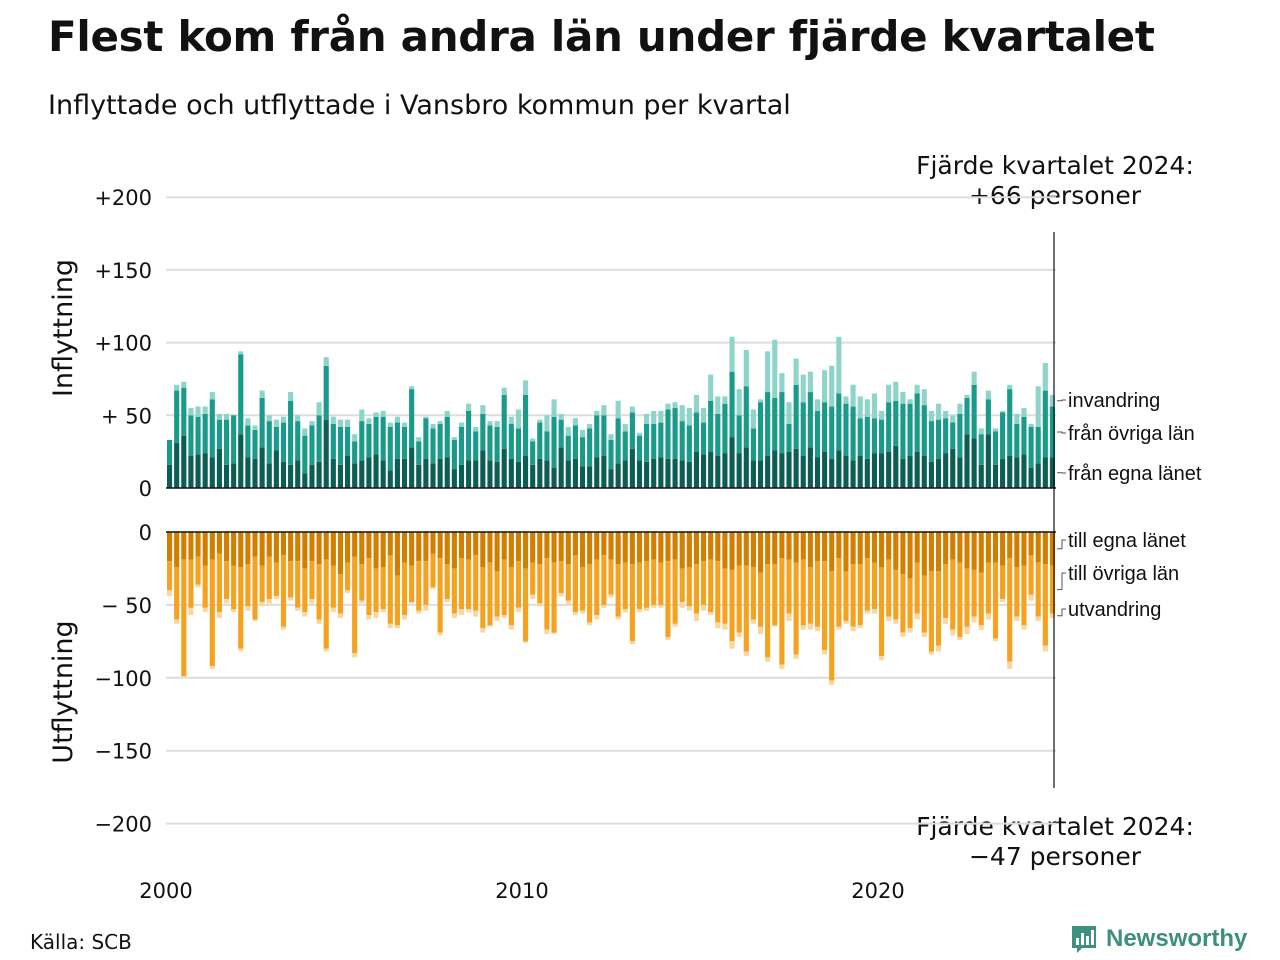 This screenshot has height=960, width=1280. I want to click on y-tick-label-bottom: 0, so click(145, 533).